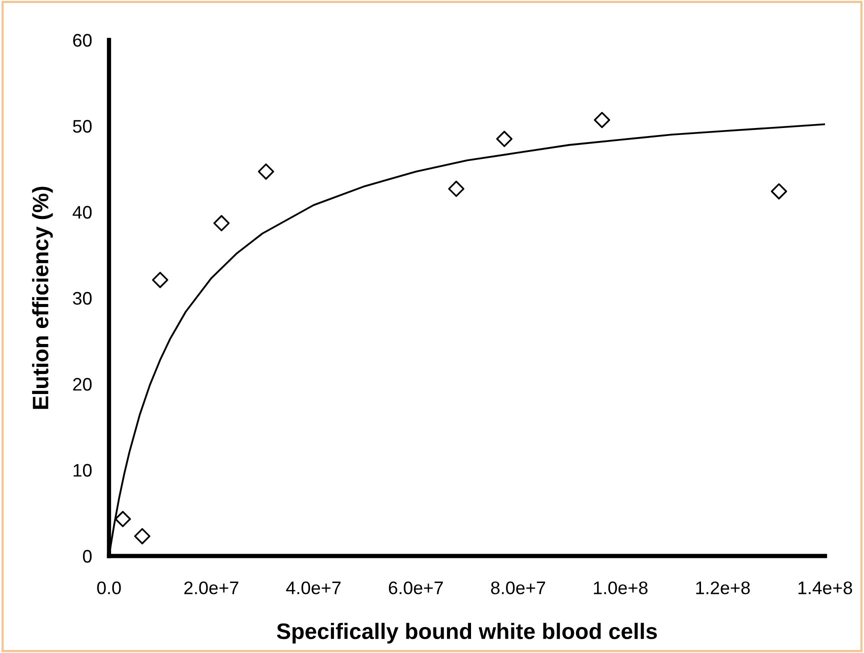 This screenshot has height=653, width=864. What do you see at coordinates (621, 587) in the screenshot?
I see `x-tick-label: 1.0e+8` at bounding box center [621, 587].